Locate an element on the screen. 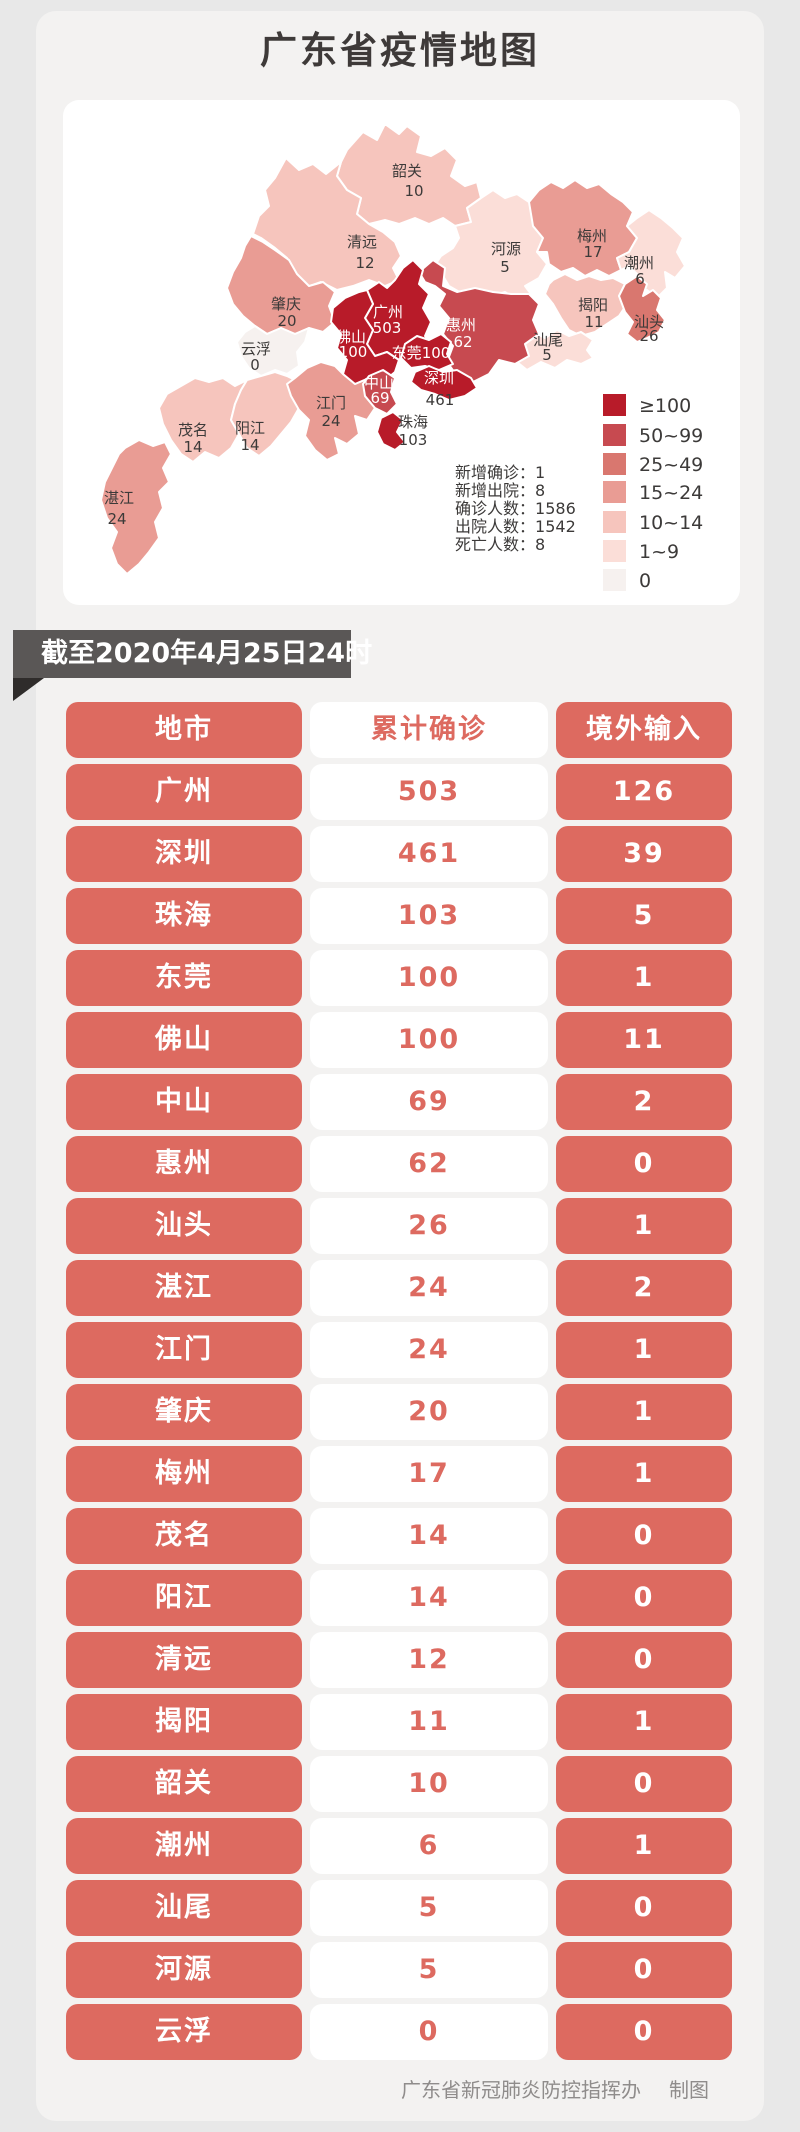 This screenshot has height=2132, width=800. legend-swatch-l5 is located at coordinates (614, 464).